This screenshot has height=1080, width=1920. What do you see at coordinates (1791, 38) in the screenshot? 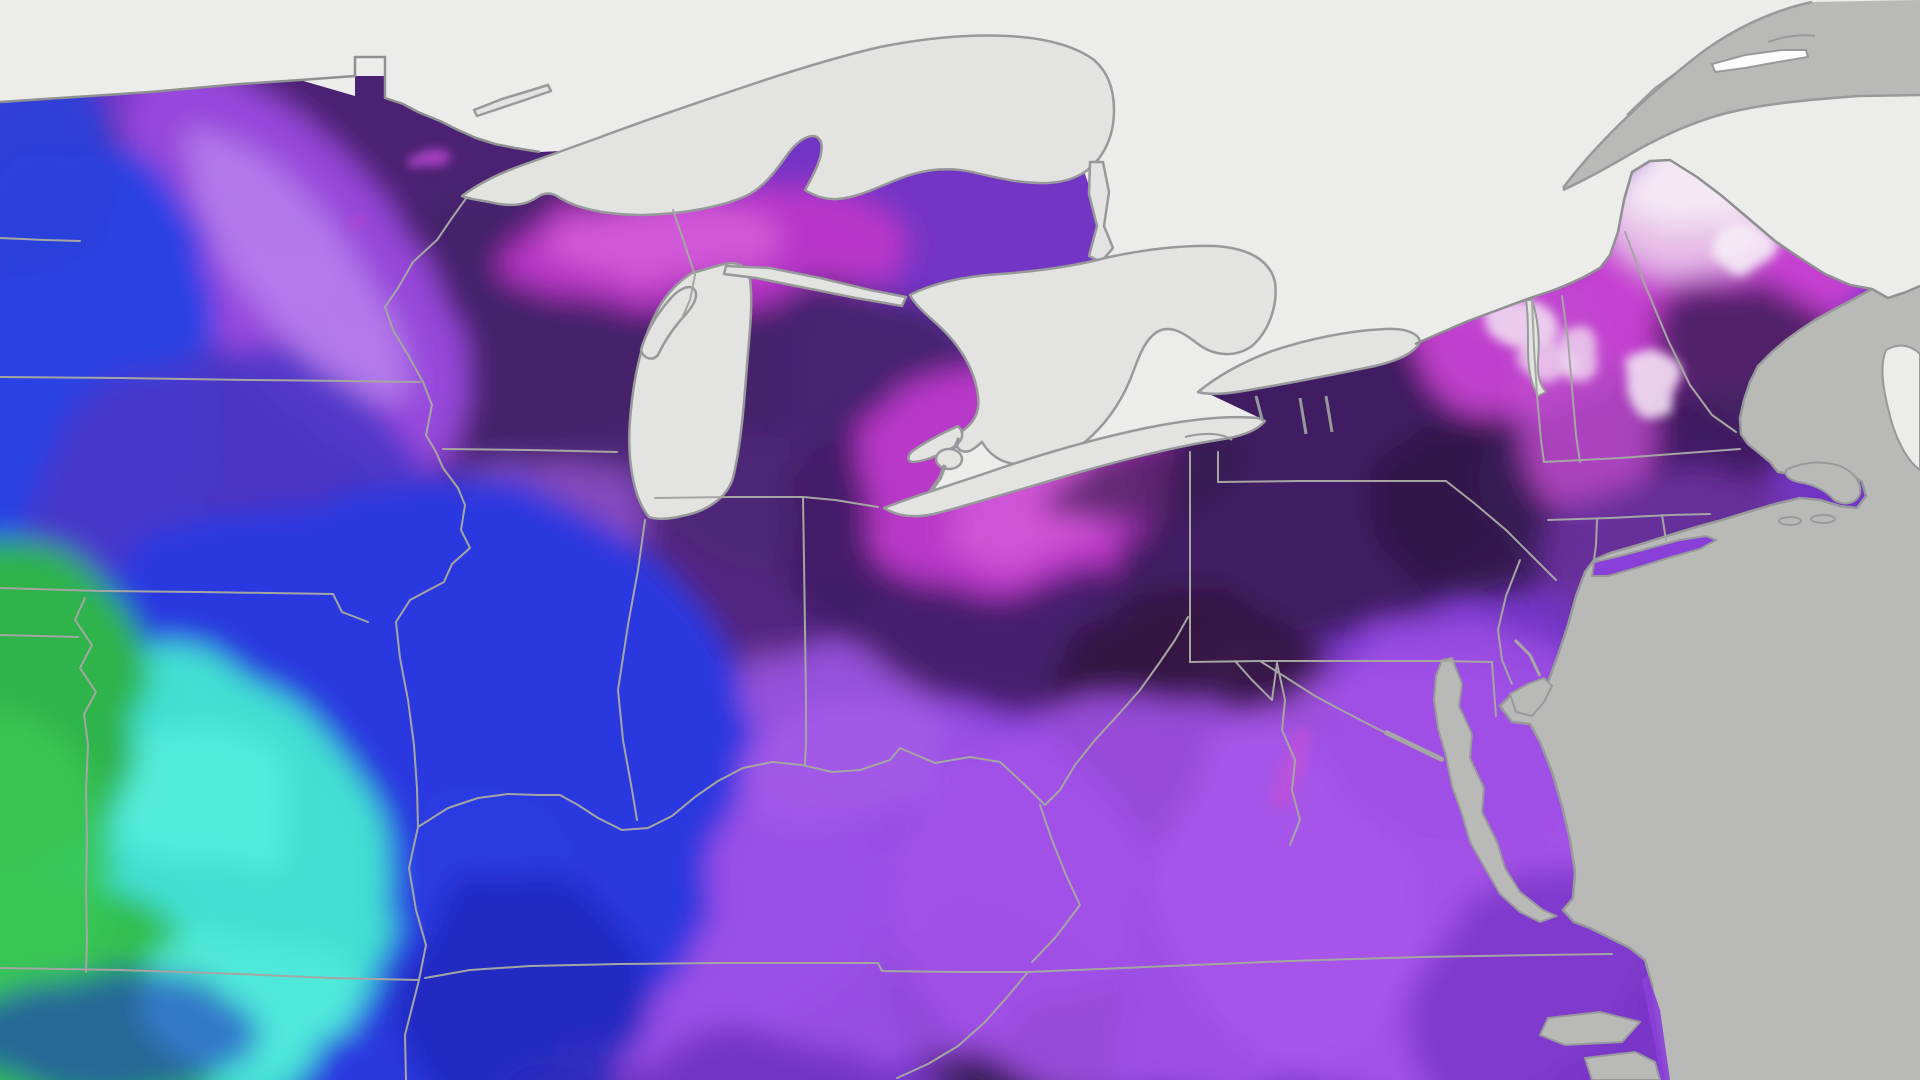
I see `prince-edward-island` at bounding box center [1791, 38].